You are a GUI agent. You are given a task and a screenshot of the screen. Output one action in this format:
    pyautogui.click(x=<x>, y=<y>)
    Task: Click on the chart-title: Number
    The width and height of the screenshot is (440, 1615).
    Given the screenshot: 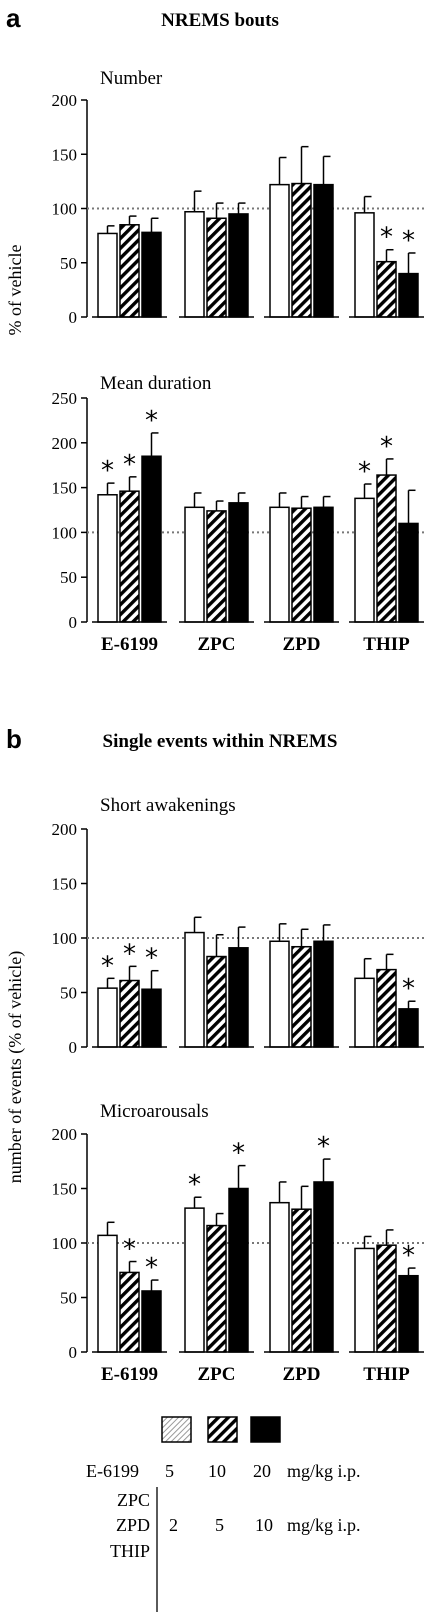 What is the action you would take?
    pyautogui.click(x=131, y=78)
    